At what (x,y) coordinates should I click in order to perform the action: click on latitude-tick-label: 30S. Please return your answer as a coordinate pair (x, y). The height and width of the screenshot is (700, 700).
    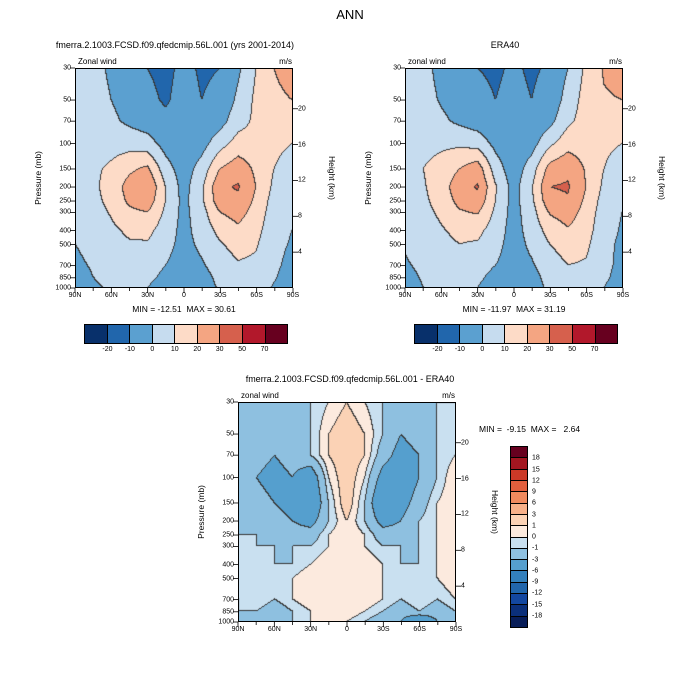
    Looking at the image, I should click on (550, 295).